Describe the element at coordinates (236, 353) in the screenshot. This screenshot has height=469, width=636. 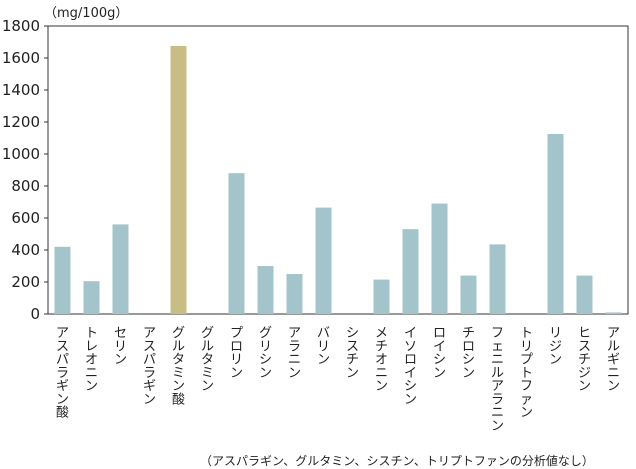
I see `x-tick-label: プロリン` at that location.